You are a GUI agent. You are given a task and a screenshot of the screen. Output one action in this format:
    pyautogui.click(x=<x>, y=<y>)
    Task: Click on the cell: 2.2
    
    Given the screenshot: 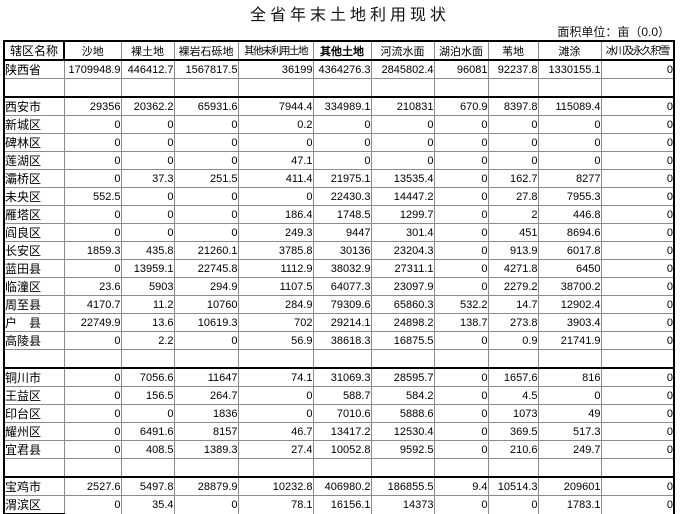 What is the action you would take?
    pyautogui.click(x=147, y=340)
    